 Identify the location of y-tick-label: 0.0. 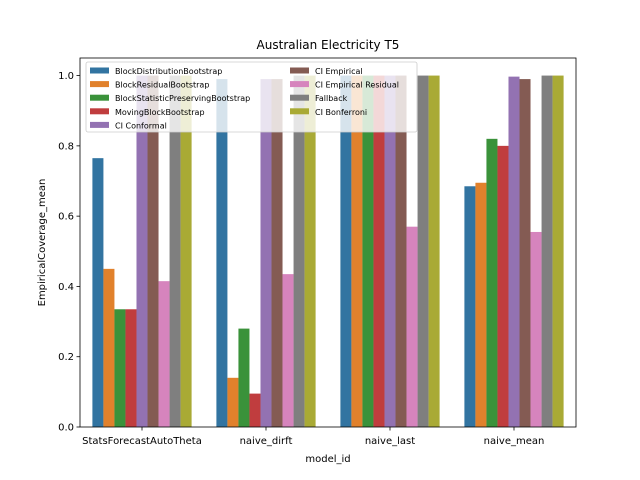
(66, 428).